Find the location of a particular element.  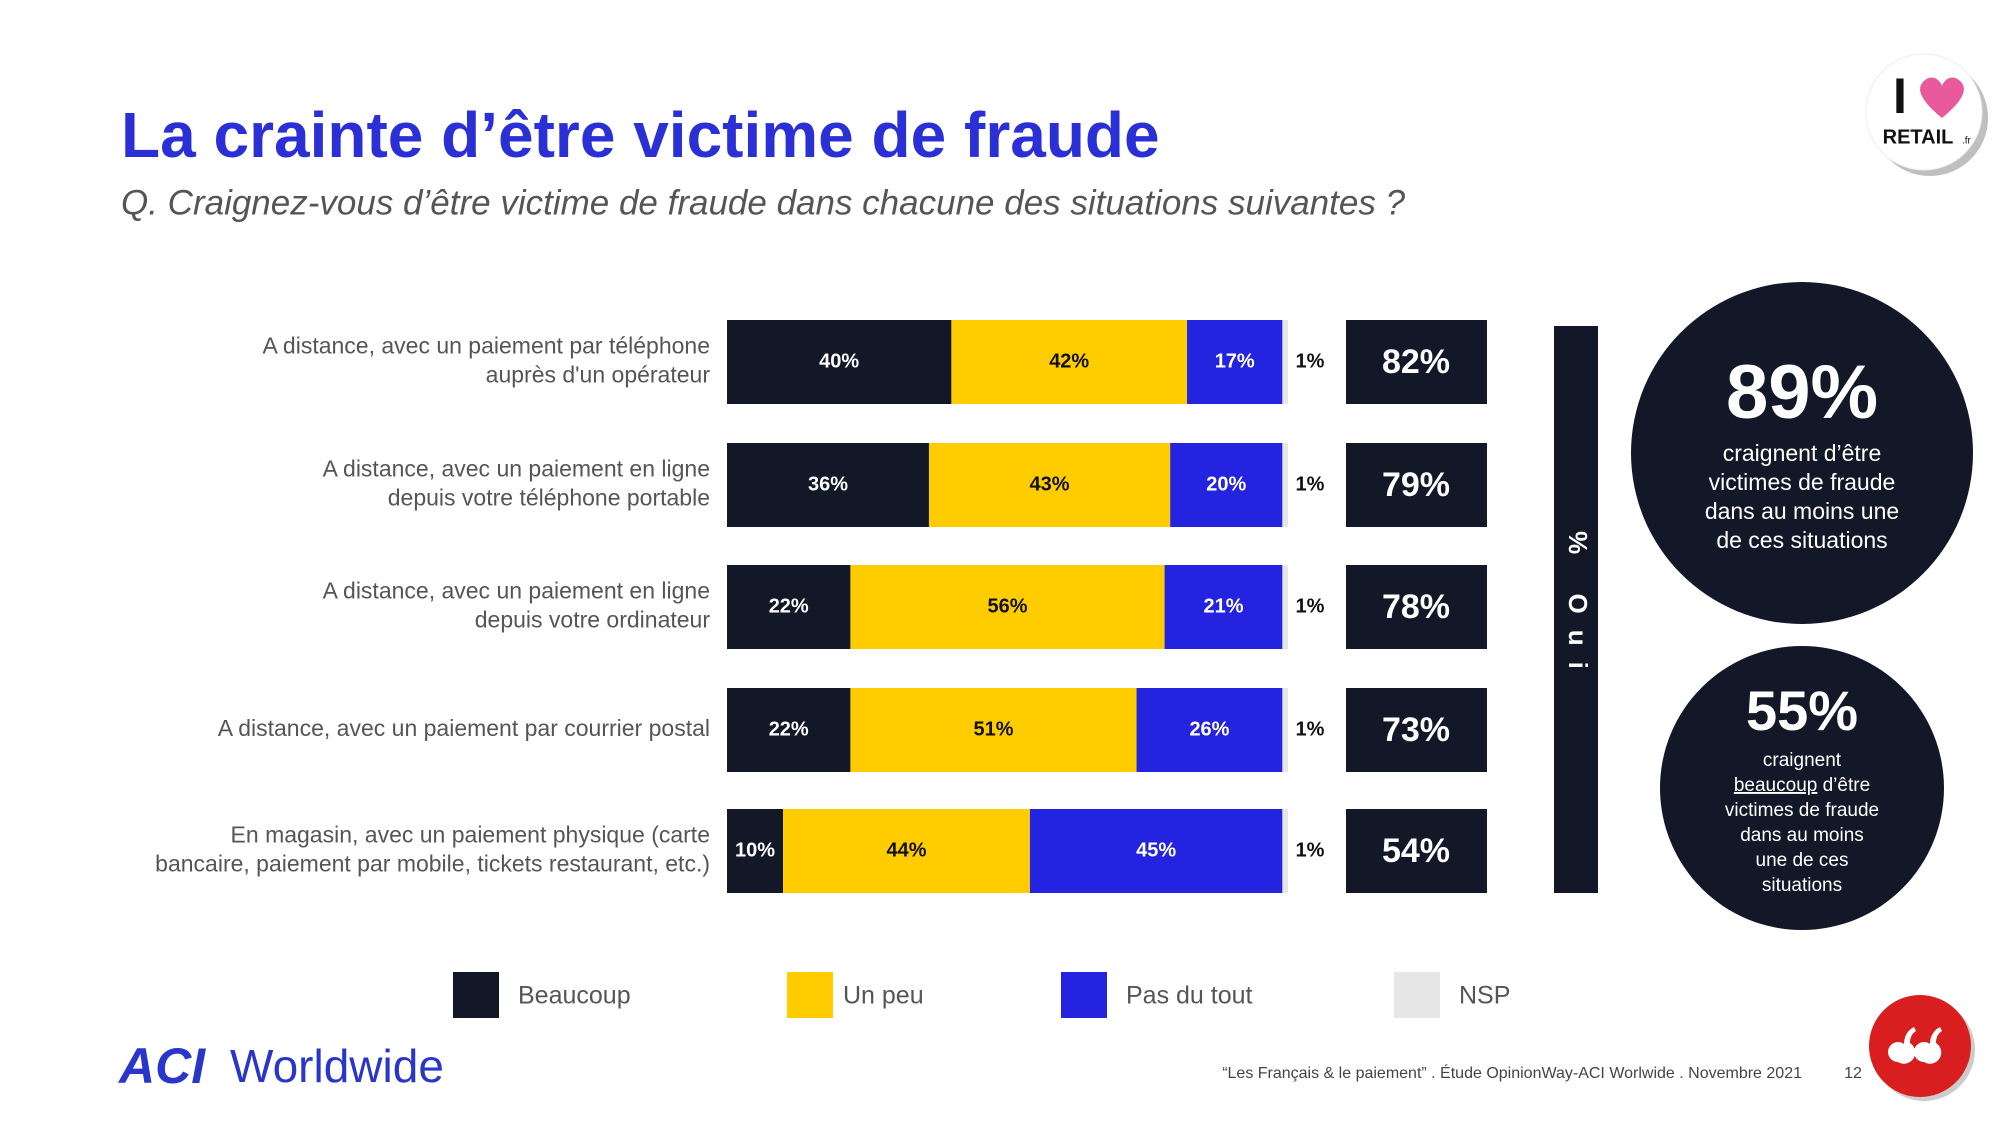

logo-circle is located at coordinates (1924, 112).